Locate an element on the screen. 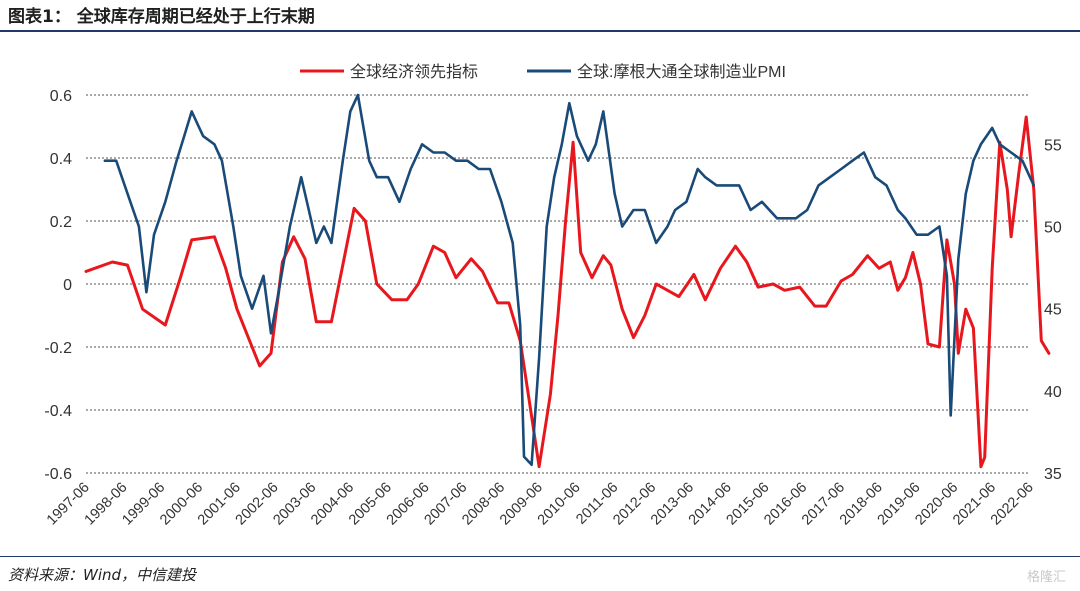 The image size is (1080, 591). y-left-tick-label: 0.2 is located at coordinates (61, 222).